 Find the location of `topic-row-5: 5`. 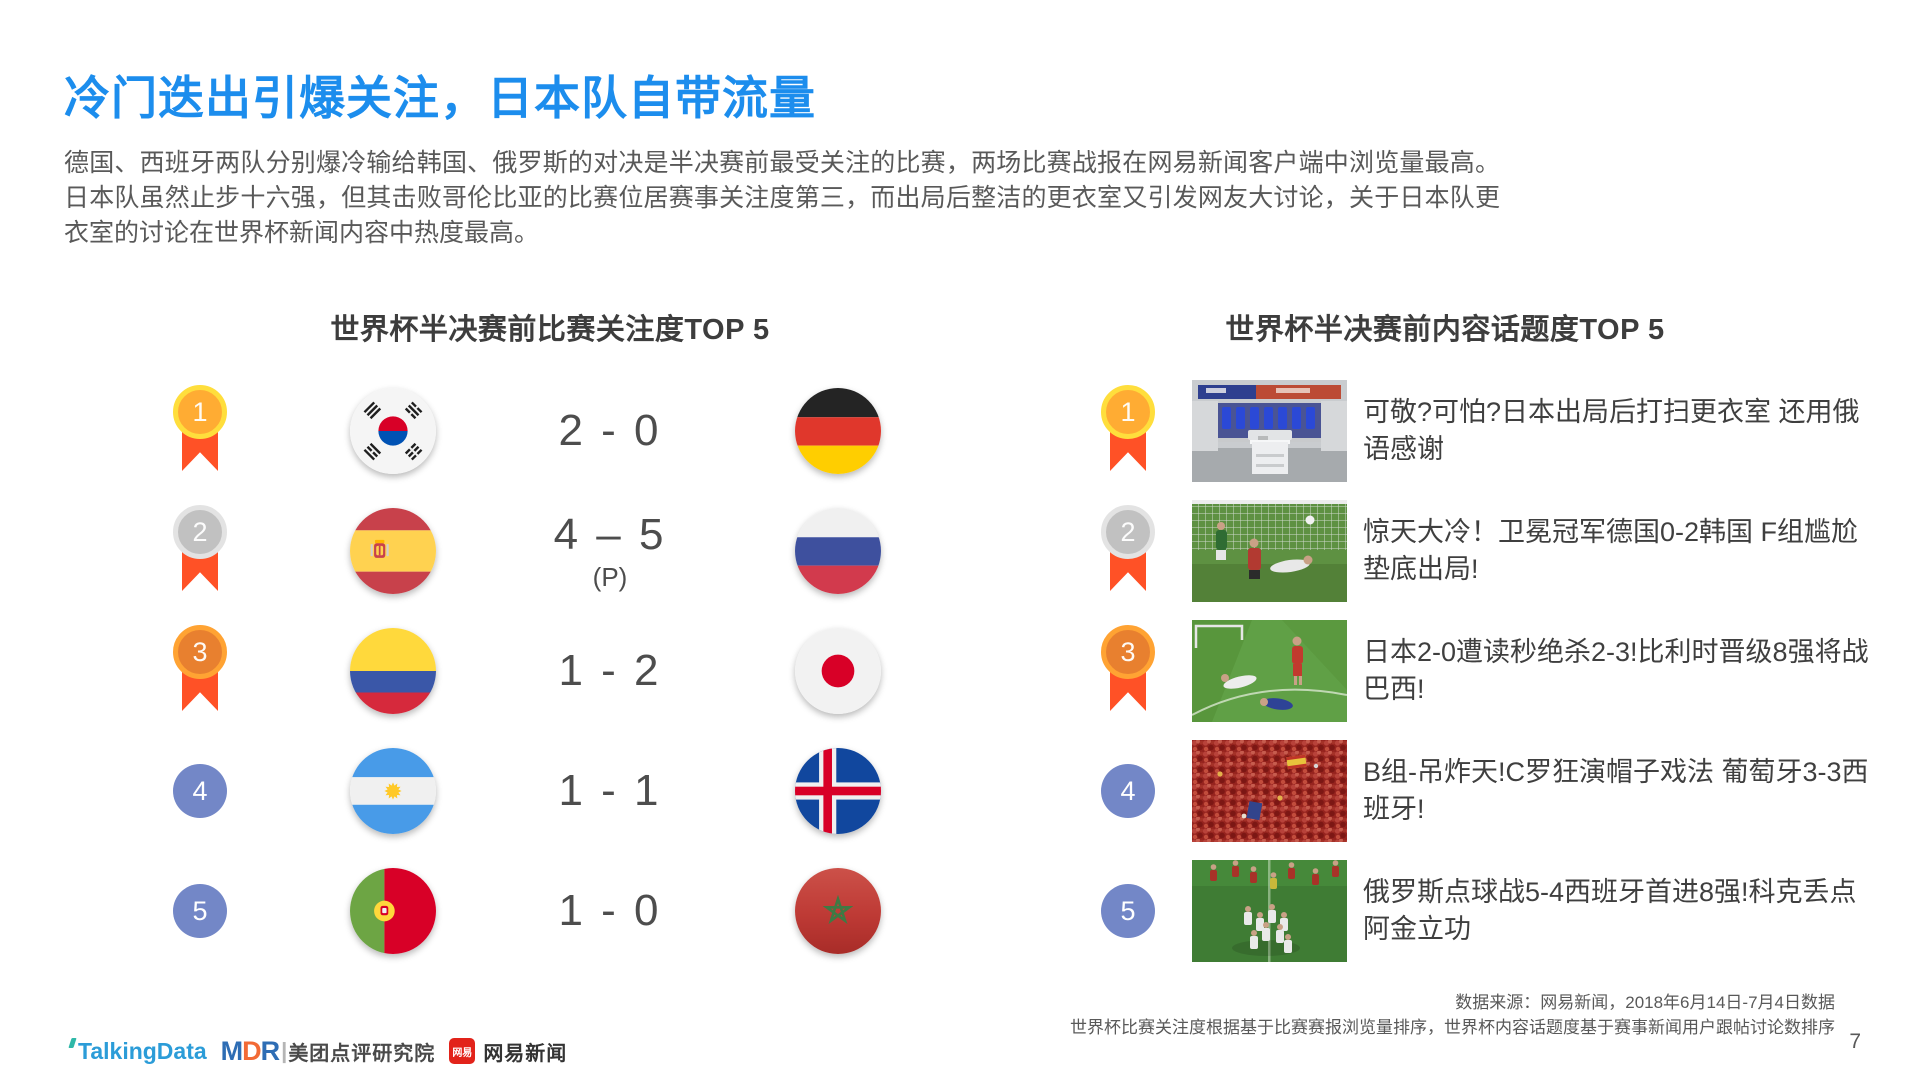

topic-row-5: 5 is located at coordinates (1480, 911).